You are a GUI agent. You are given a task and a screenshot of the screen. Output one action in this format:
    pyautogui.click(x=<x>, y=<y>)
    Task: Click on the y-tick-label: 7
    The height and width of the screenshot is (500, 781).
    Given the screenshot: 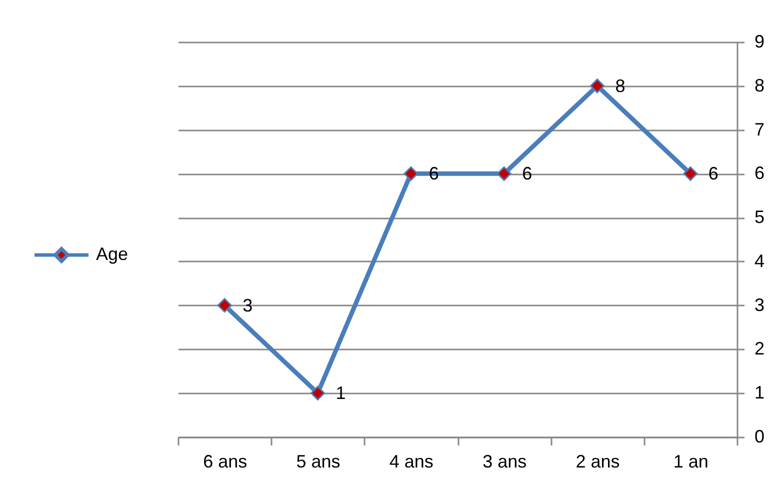 What is the action you would take?
    pyautogui.click(x=759, y=129)
    